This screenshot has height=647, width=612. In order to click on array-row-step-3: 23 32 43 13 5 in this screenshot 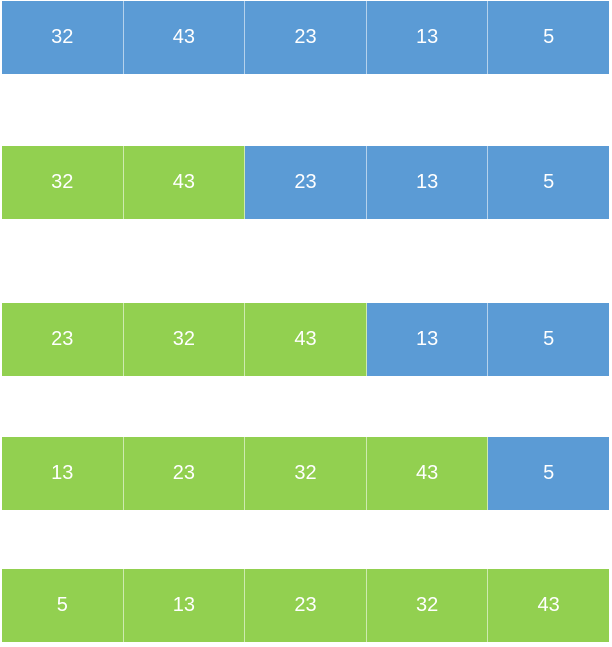, I will do `click(305, 339)`.